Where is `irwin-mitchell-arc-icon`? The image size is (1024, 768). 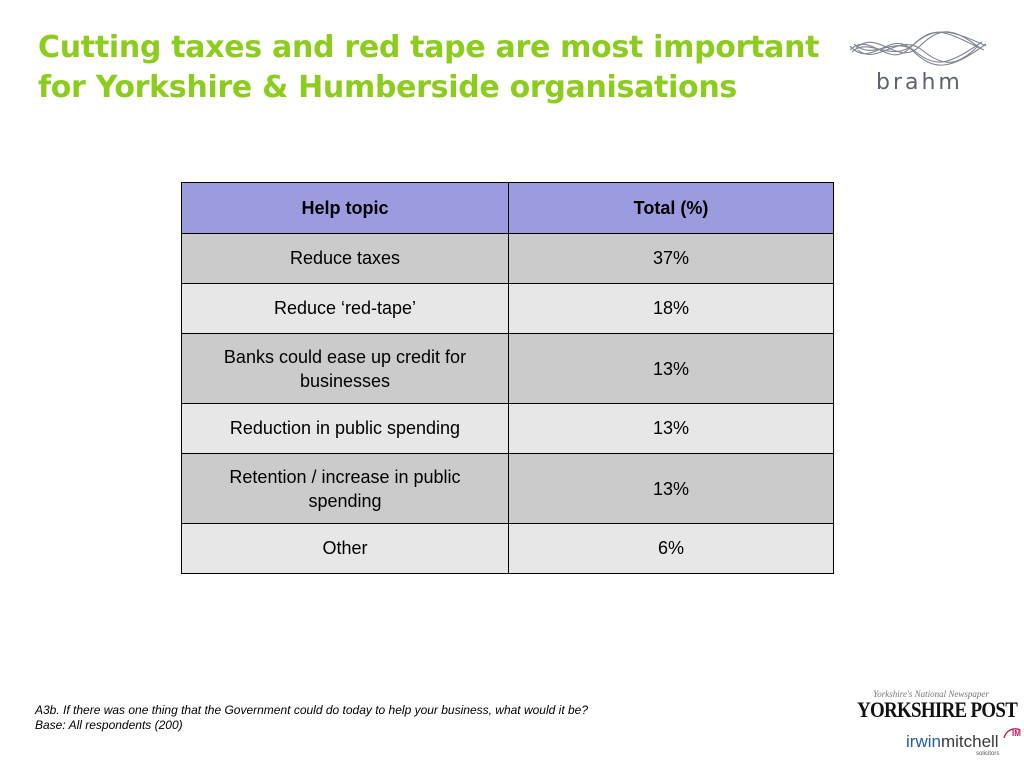
irwin-mitchell-arc-icon is located at coordinates (1012, 733).